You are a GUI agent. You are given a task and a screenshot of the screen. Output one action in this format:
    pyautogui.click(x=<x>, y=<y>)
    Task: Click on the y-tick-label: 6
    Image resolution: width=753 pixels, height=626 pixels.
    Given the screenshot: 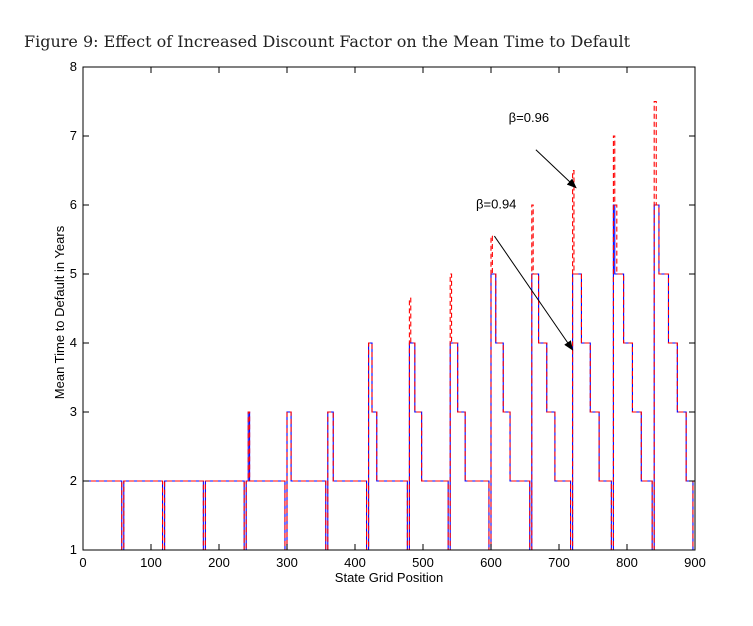 What is the action you would take?
    pyautogui.click(x=73, y=204)
    